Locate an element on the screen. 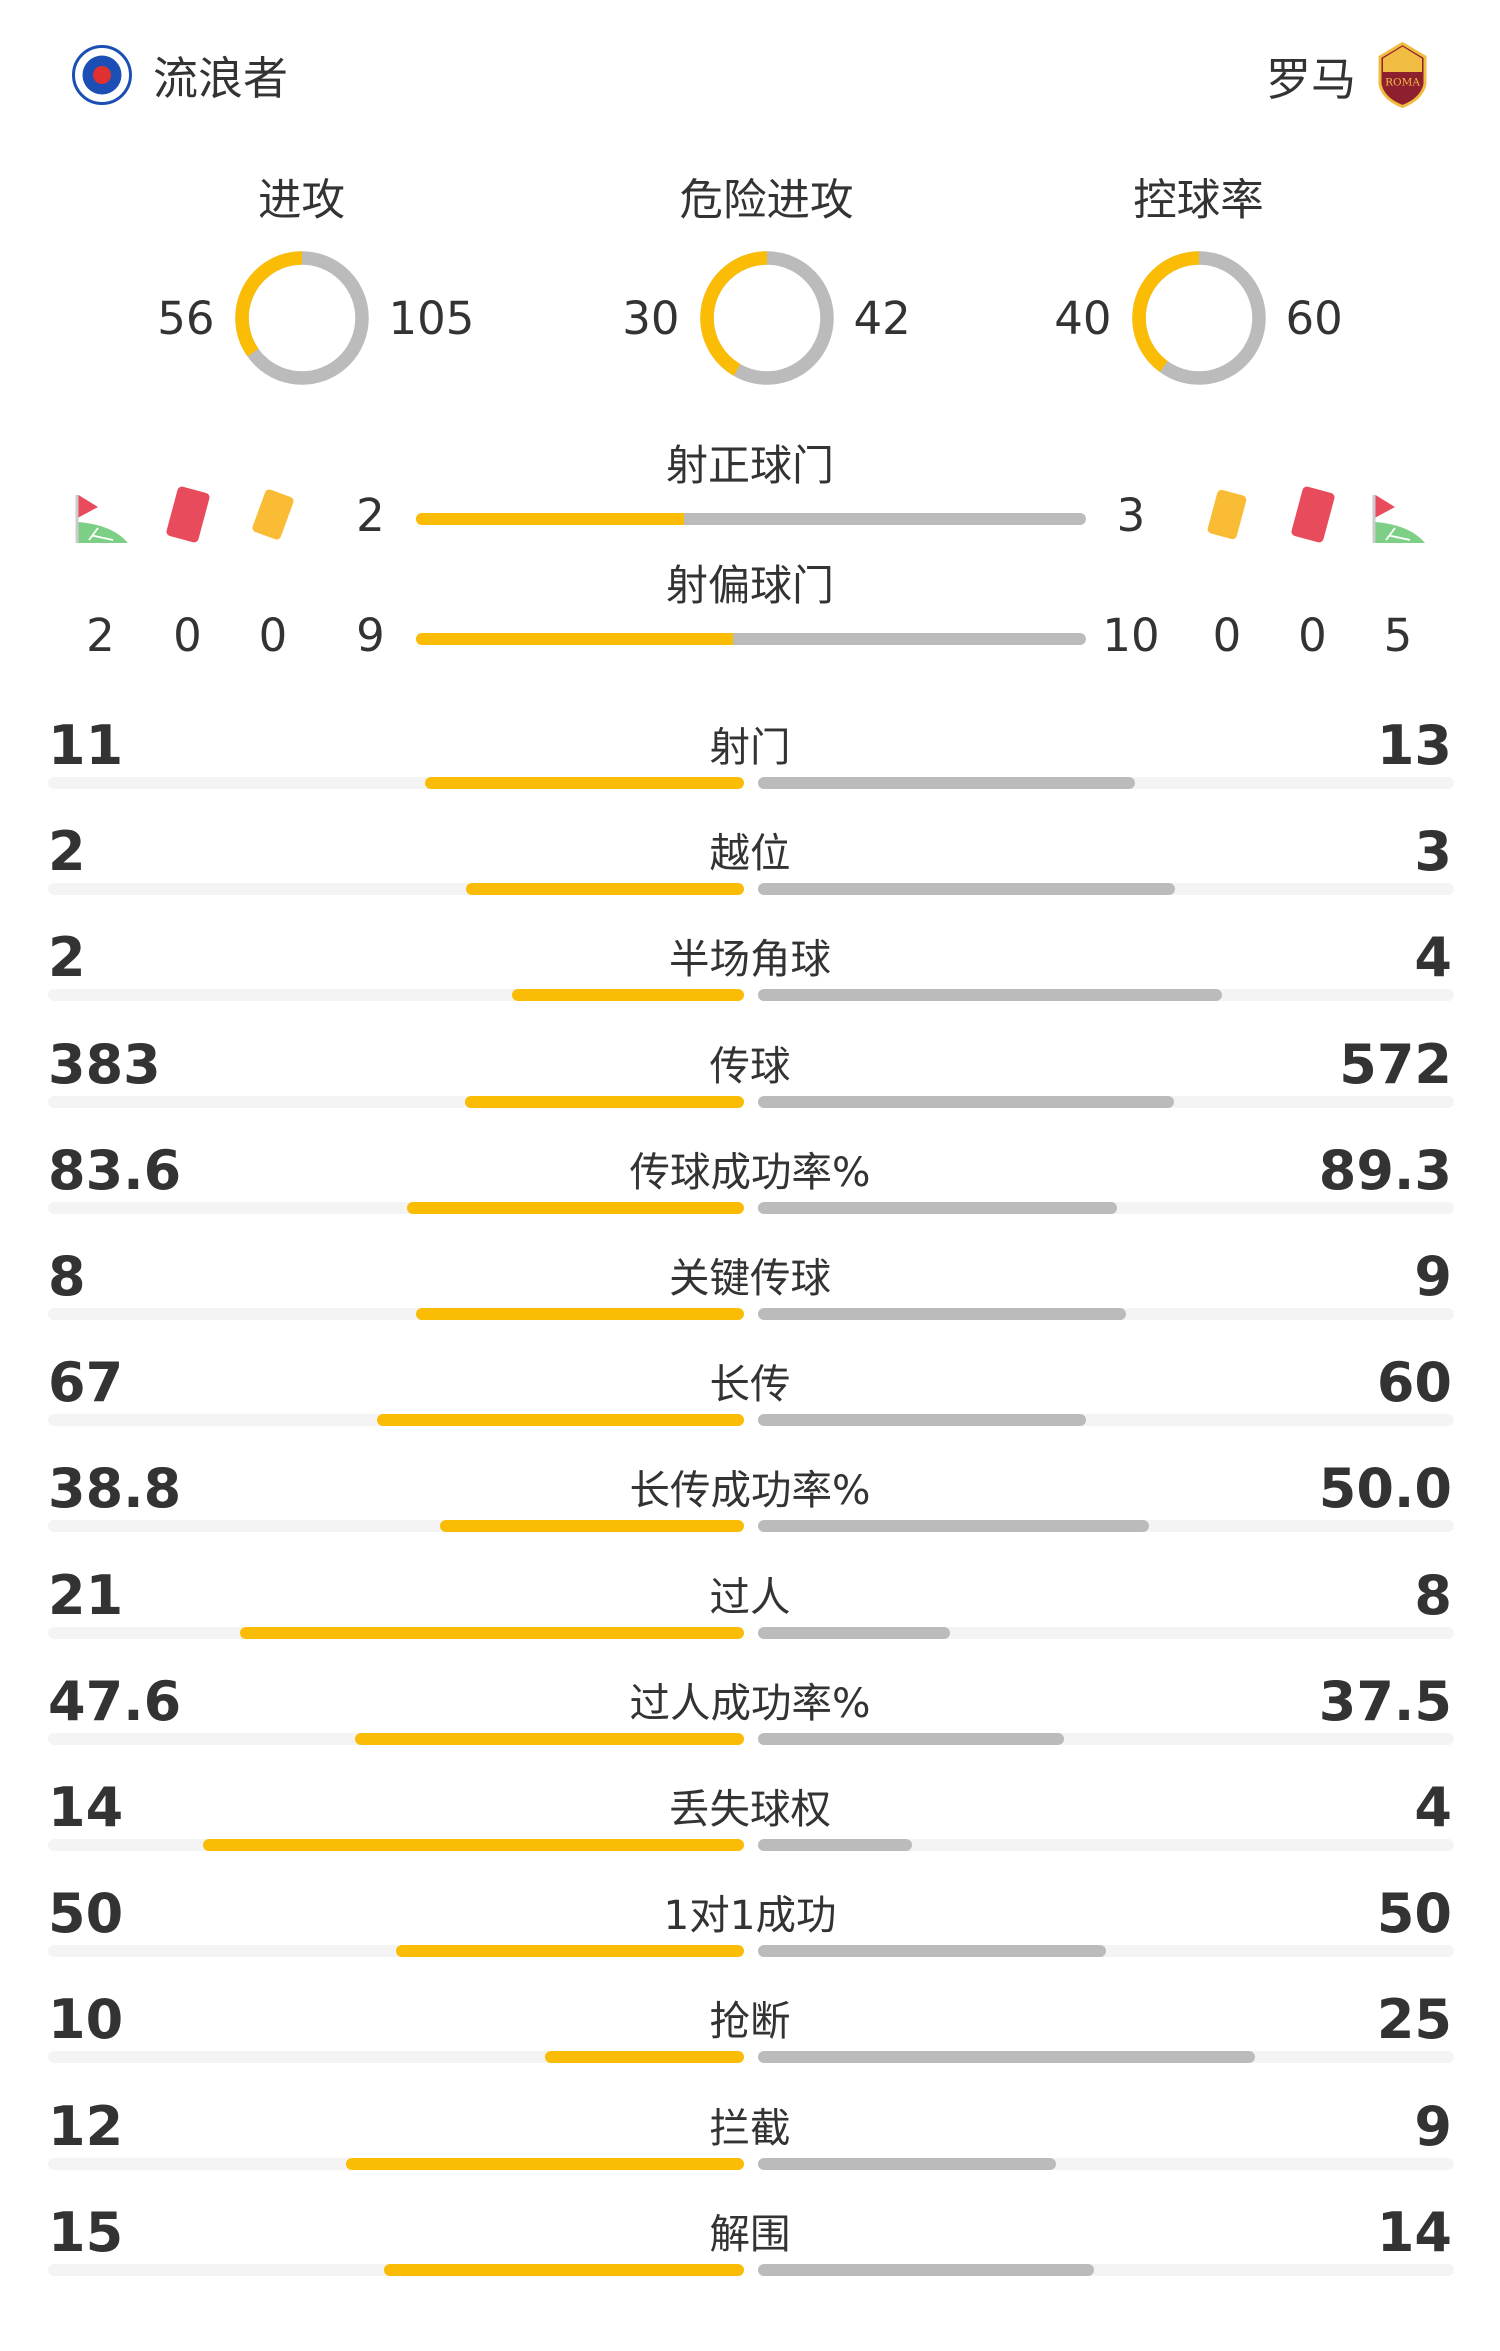 The height and width of the screenshot is (2351, 1500). shots-on-target-label: 射正球门 is located at coordinates (749, 465).